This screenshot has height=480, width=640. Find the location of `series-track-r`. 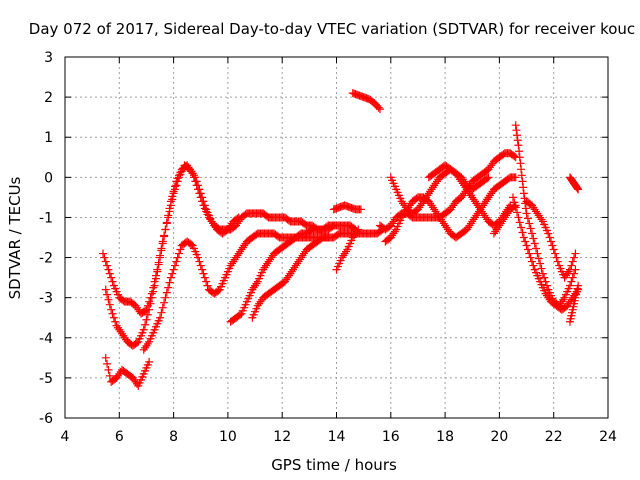

series-track-r is located at coordinates (574, 183).